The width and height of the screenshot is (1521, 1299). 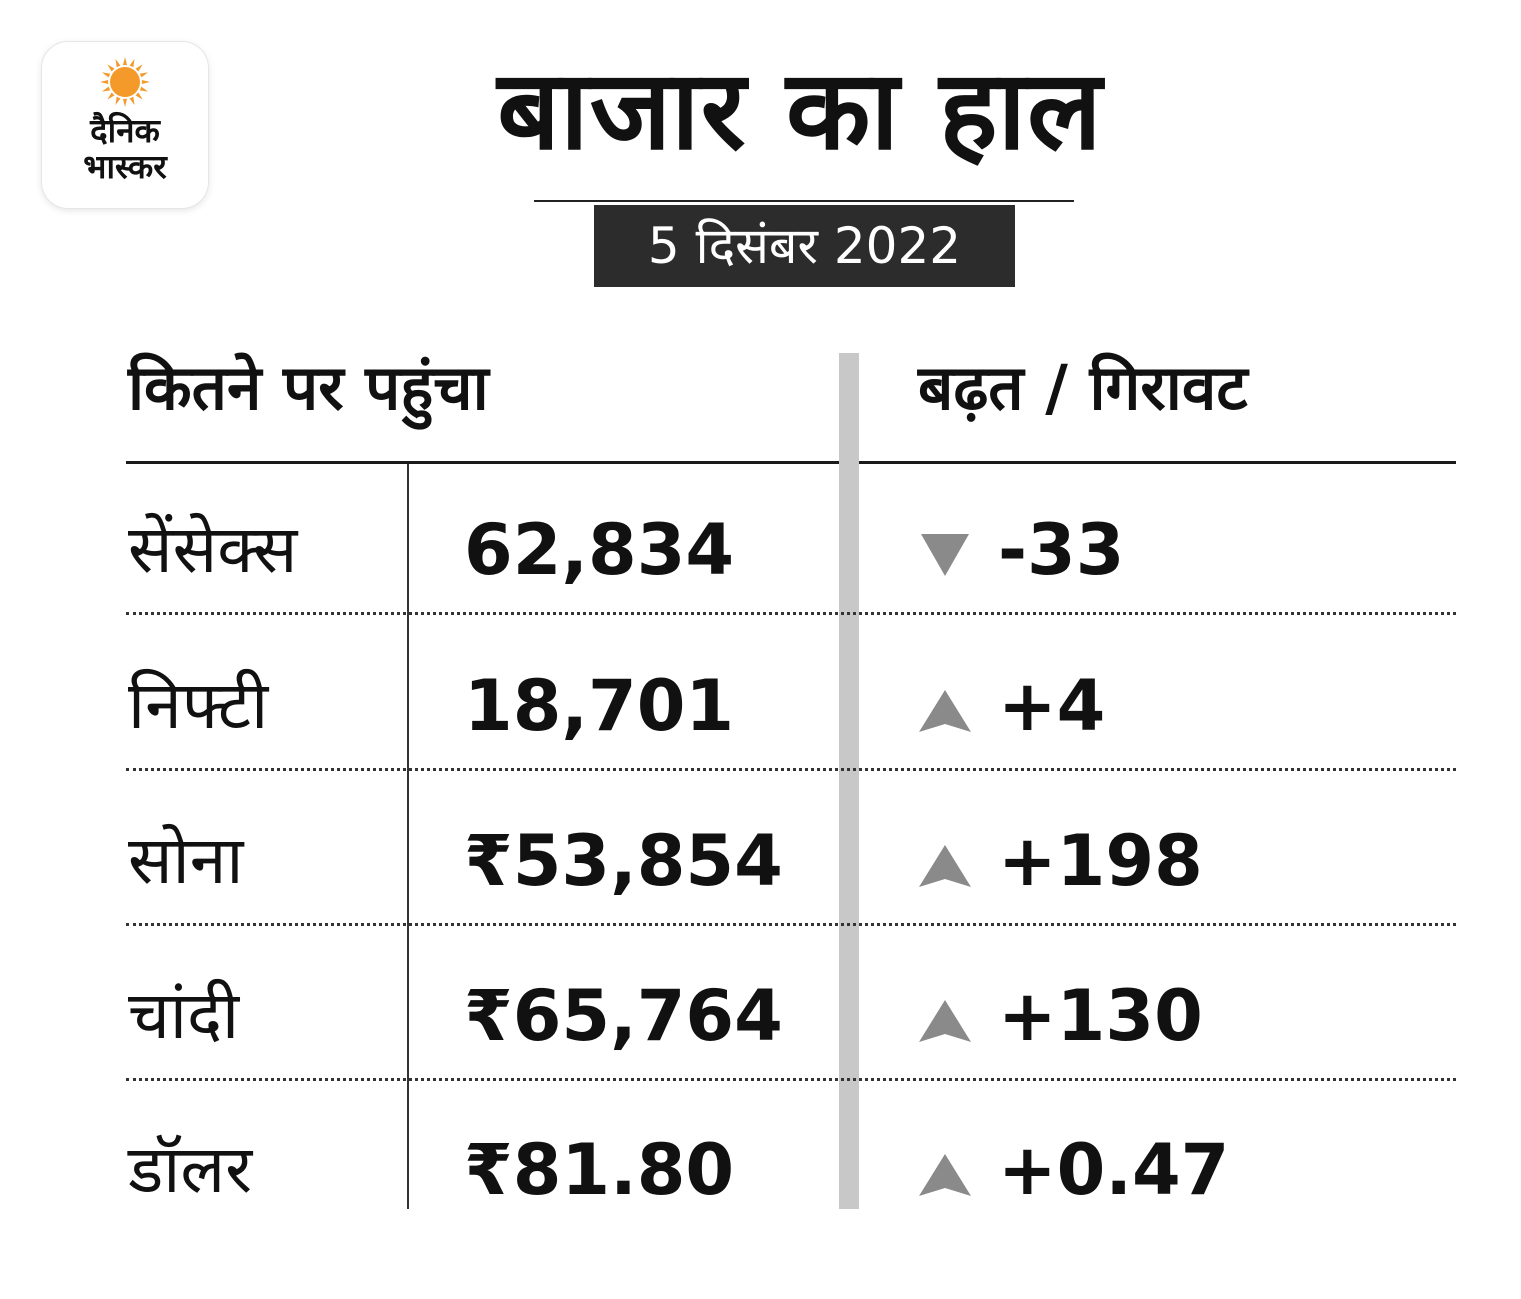 What do you see at coordinates (623, 1016) in the screenshot?
I see `row-value: ₹65,764` at bounding box center [623, 1016].